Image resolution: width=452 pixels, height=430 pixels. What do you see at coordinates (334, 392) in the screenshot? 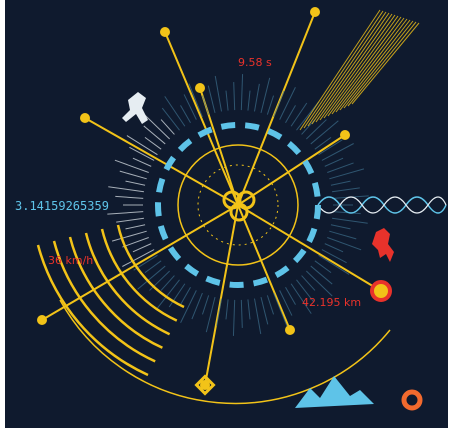
I see `mountains` at bounding box center [334, 392].